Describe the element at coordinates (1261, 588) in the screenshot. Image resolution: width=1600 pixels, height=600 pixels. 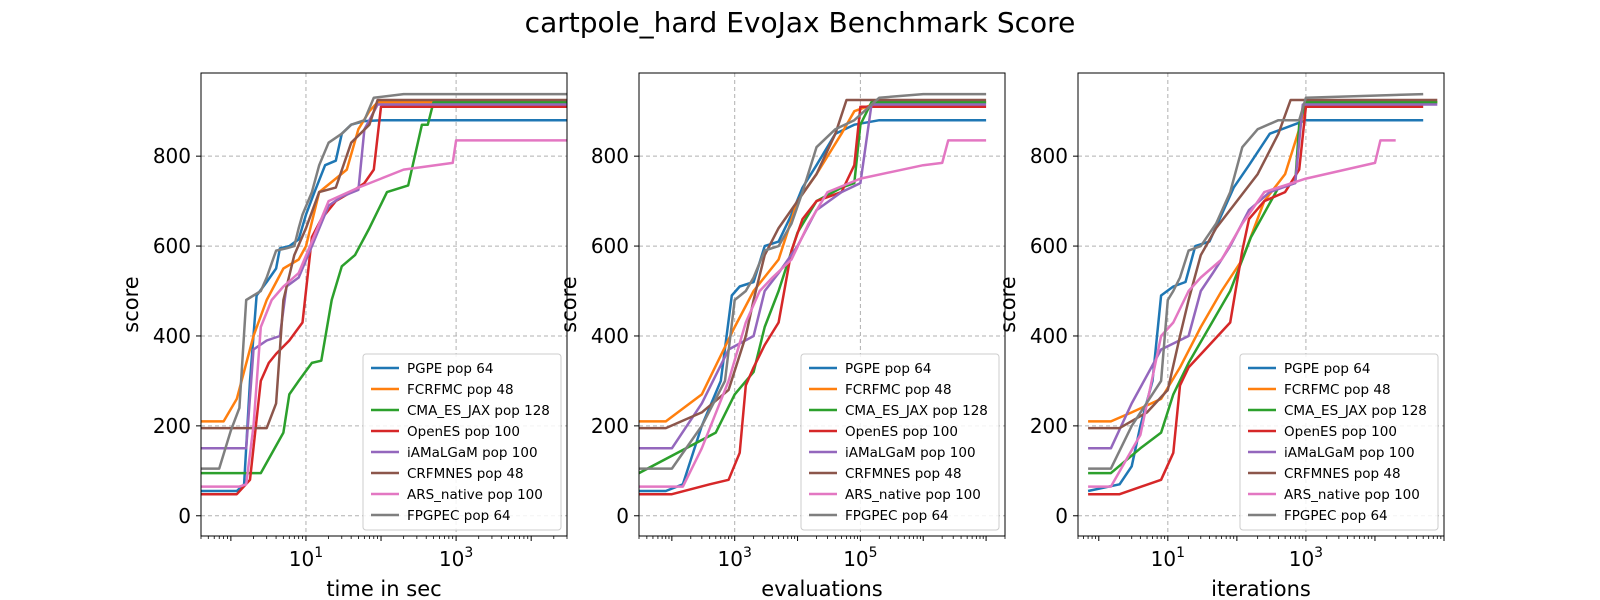
I see `x-axis-label: iterations` at that location.